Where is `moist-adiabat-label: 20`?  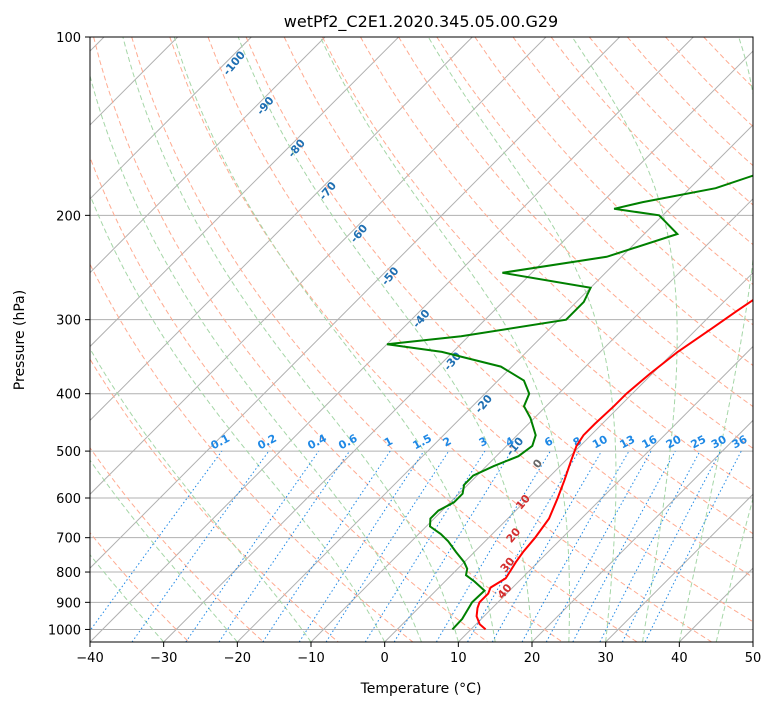
moist-adiabat-label: 20 is located at coordinates (514, 535).